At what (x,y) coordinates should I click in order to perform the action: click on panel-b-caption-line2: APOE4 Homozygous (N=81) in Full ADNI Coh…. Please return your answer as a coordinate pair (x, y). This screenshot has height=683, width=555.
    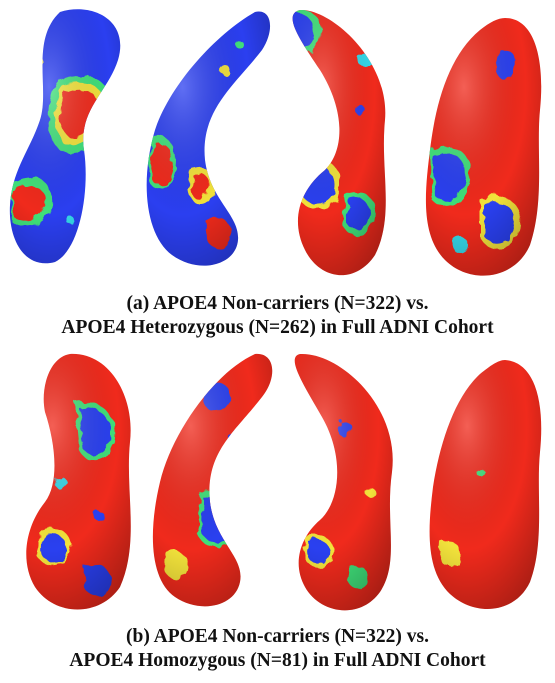
    Looking at the image, I should click on (277, 660).